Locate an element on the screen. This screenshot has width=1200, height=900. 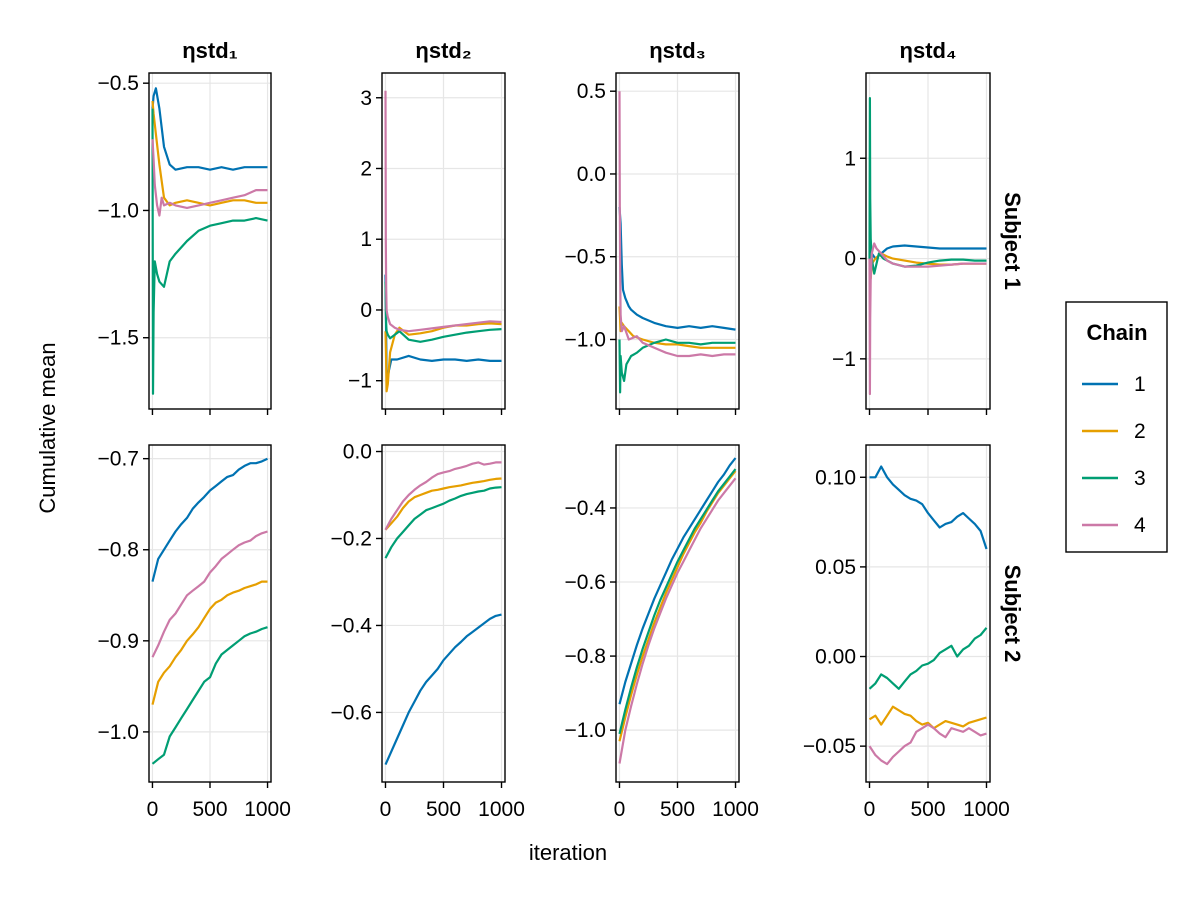
legend: Chain 1 2 3 4 is located at coordinates (1116, 427).